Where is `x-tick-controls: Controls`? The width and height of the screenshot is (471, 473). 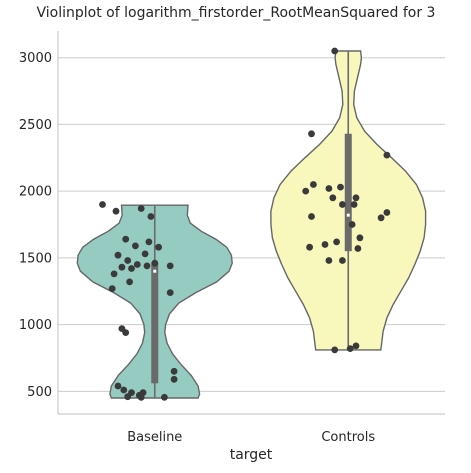 x-tick-controls: Controls is located at coordinates (348, 437).